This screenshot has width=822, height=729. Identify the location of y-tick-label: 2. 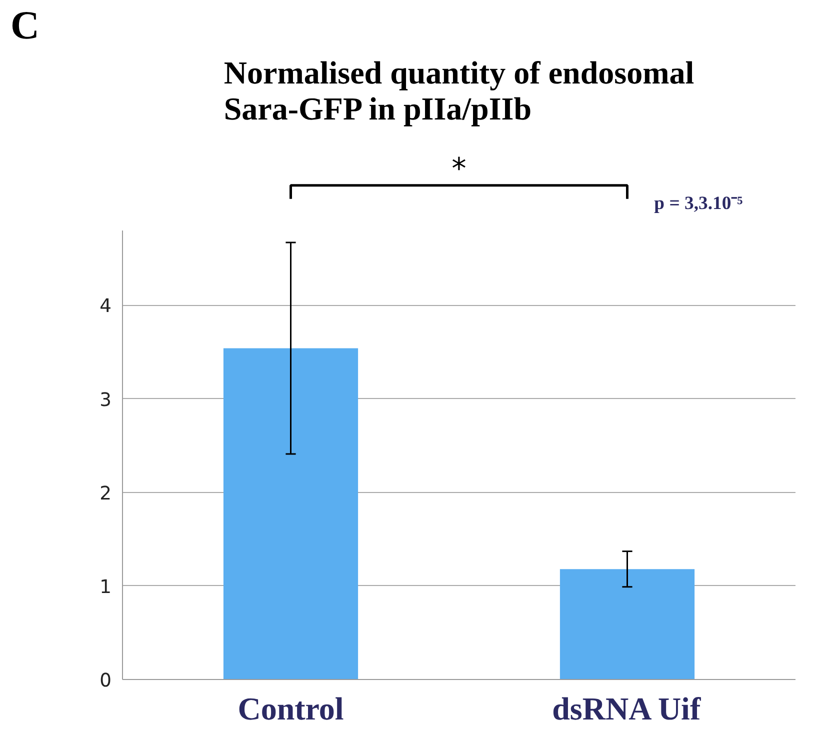
(106, 493).